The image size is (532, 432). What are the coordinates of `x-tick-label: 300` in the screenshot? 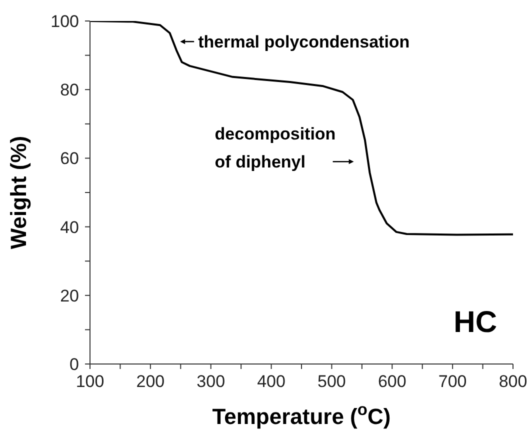 It's located at (211, 382).